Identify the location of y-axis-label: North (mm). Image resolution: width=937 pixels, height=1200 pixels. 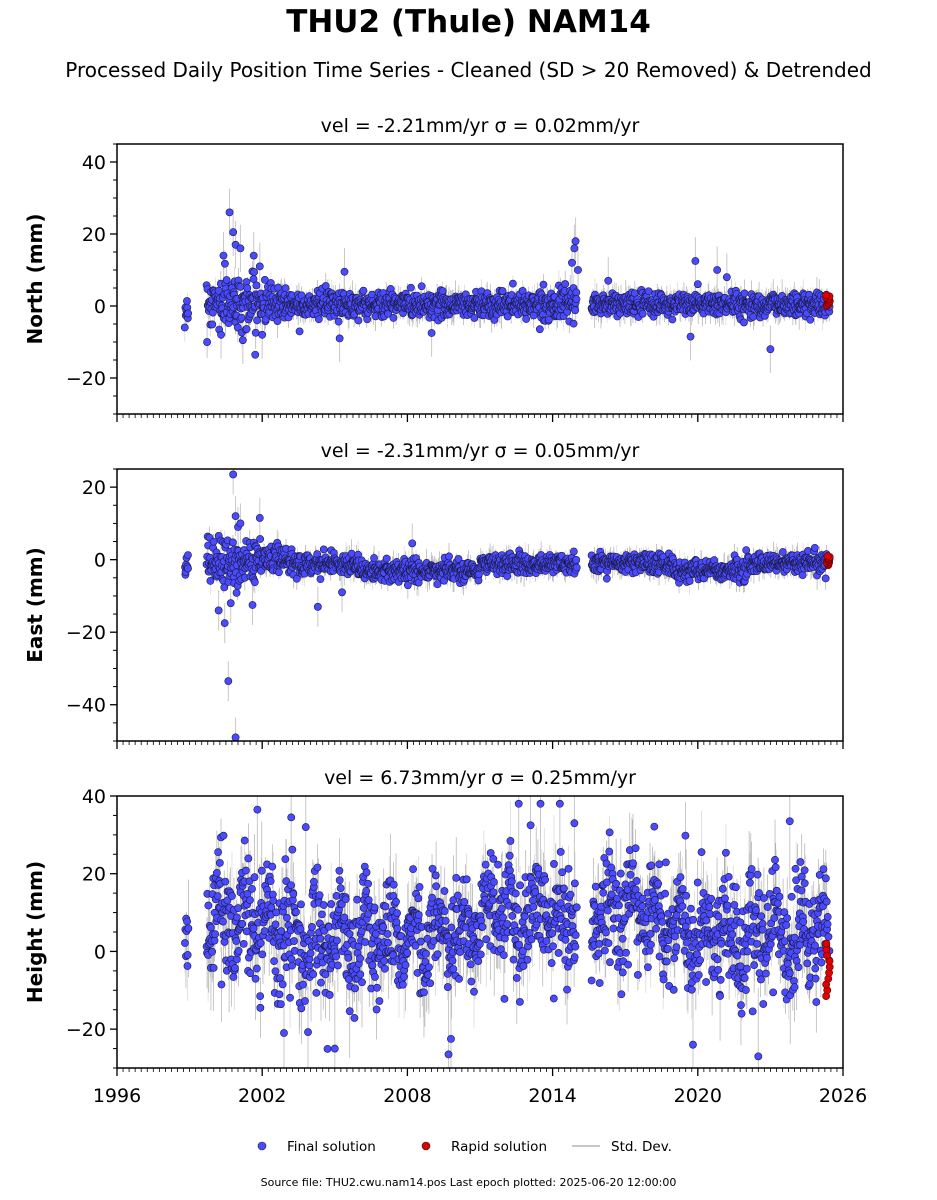
(35, 278).